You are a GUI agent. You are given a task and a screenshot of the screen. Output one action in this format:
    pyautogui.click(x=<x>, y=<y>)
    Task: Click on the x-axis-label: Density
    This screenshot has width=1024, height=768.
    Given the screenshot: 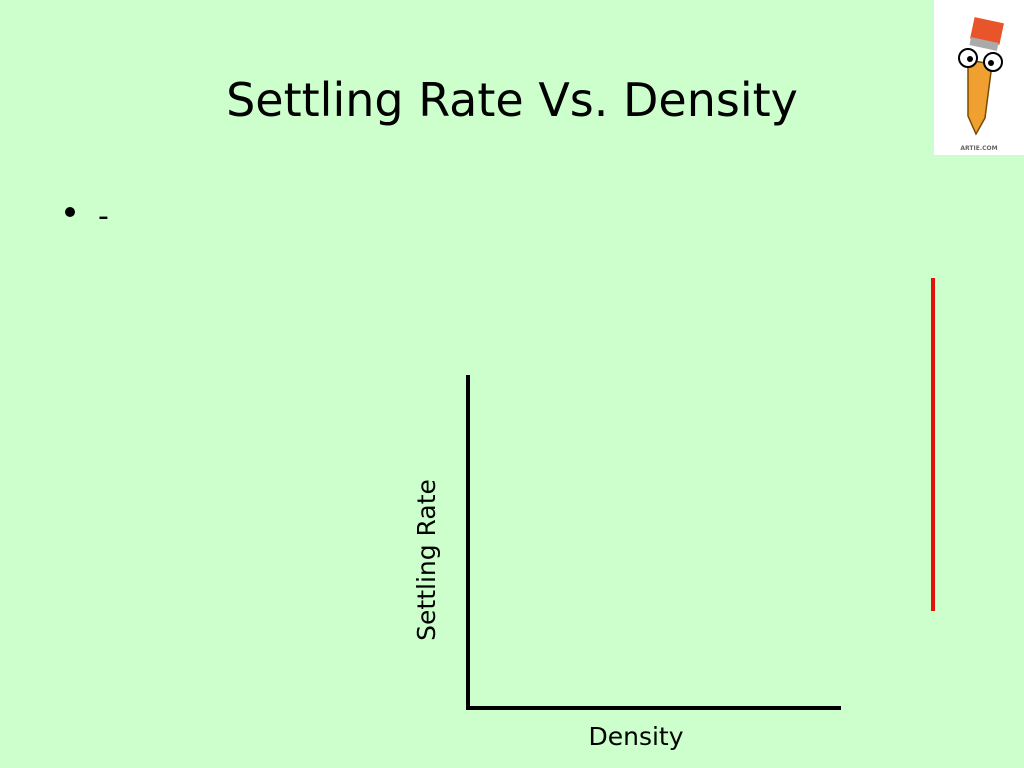 What is the action you would take?
    pyautogui.click(x=635, y=736)
    